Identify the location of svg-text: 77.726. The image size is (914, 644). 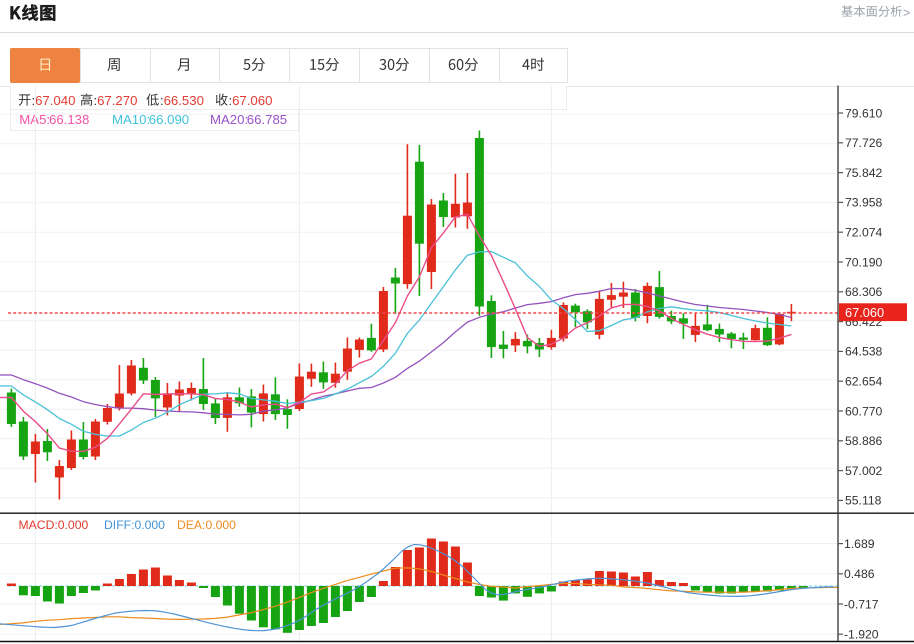
(863, 143).